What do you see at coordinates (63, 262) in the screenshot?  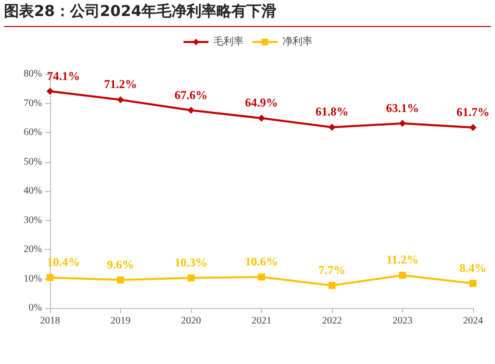 I see `data-label: 10.4%` at bounding box center [63, 262].